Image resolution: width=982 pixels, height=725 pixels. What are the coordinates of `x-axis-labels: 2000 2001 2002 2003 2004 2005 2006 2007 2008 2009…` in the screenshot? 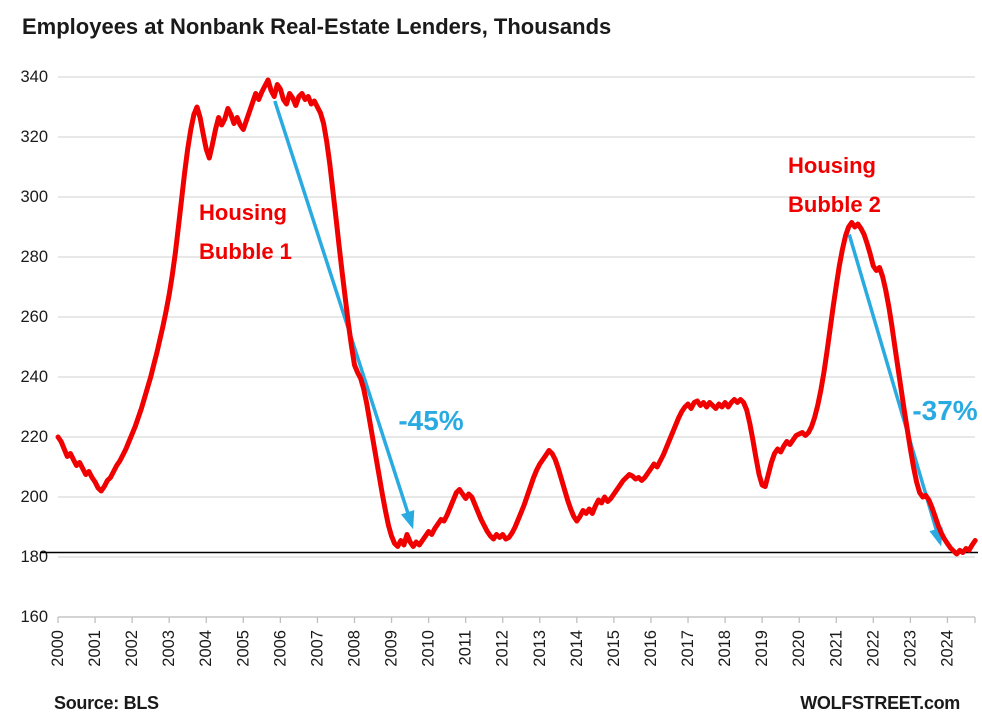 It's located at (502, 648).